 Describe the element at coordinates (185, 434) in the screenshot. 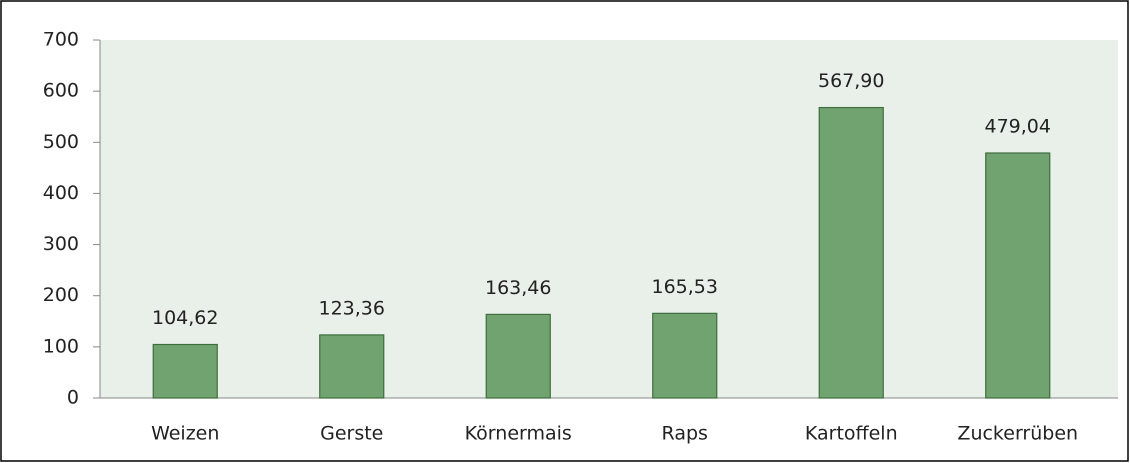

I see `x-tick-label: Weizen` at that location.